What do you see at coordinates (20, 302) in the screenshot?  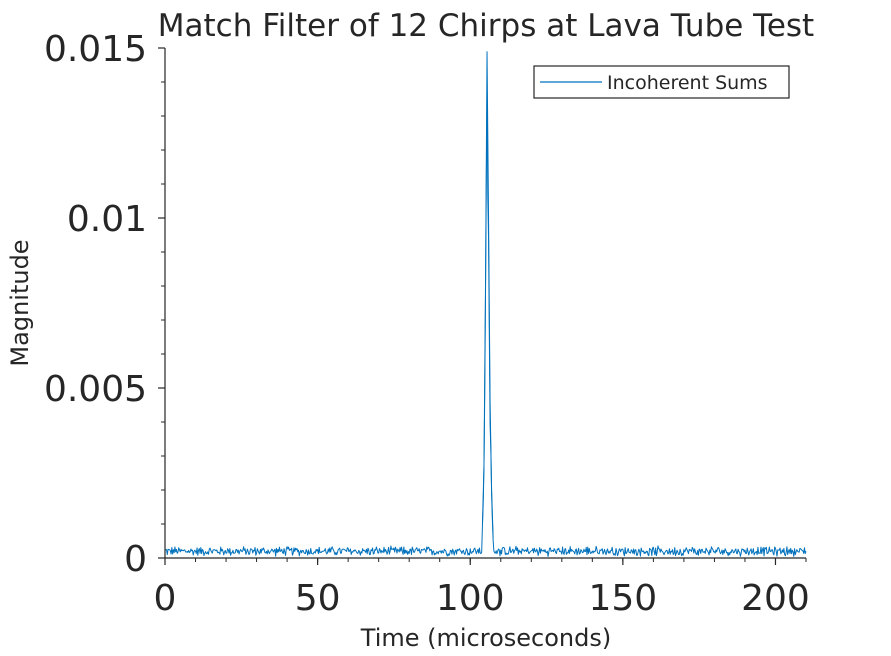 I see `y-axis-label: Magnitude` at bounding box center [20, 302].